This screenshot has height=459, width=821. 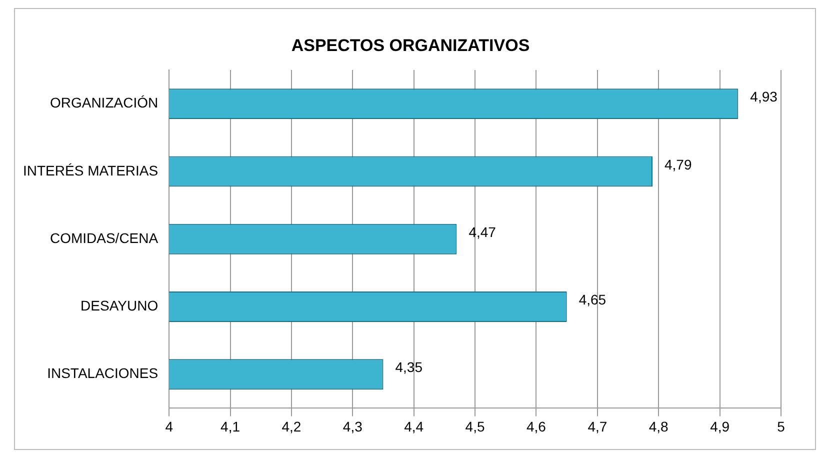 What do you see at coordinates (414, 426) in the screenshot?
I see `x-tick-label: 4,4` at bounding box center [414, 426].